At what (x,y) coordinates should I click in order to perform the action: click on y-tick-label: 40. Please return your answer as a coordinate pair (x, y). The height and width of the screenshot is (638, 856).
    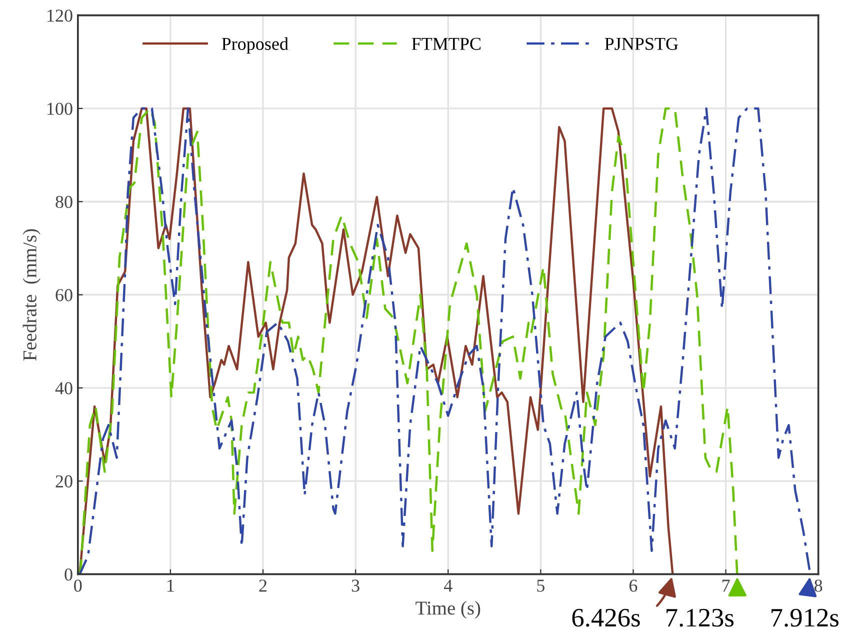
    Looking at the image, I should click on (63, 388).